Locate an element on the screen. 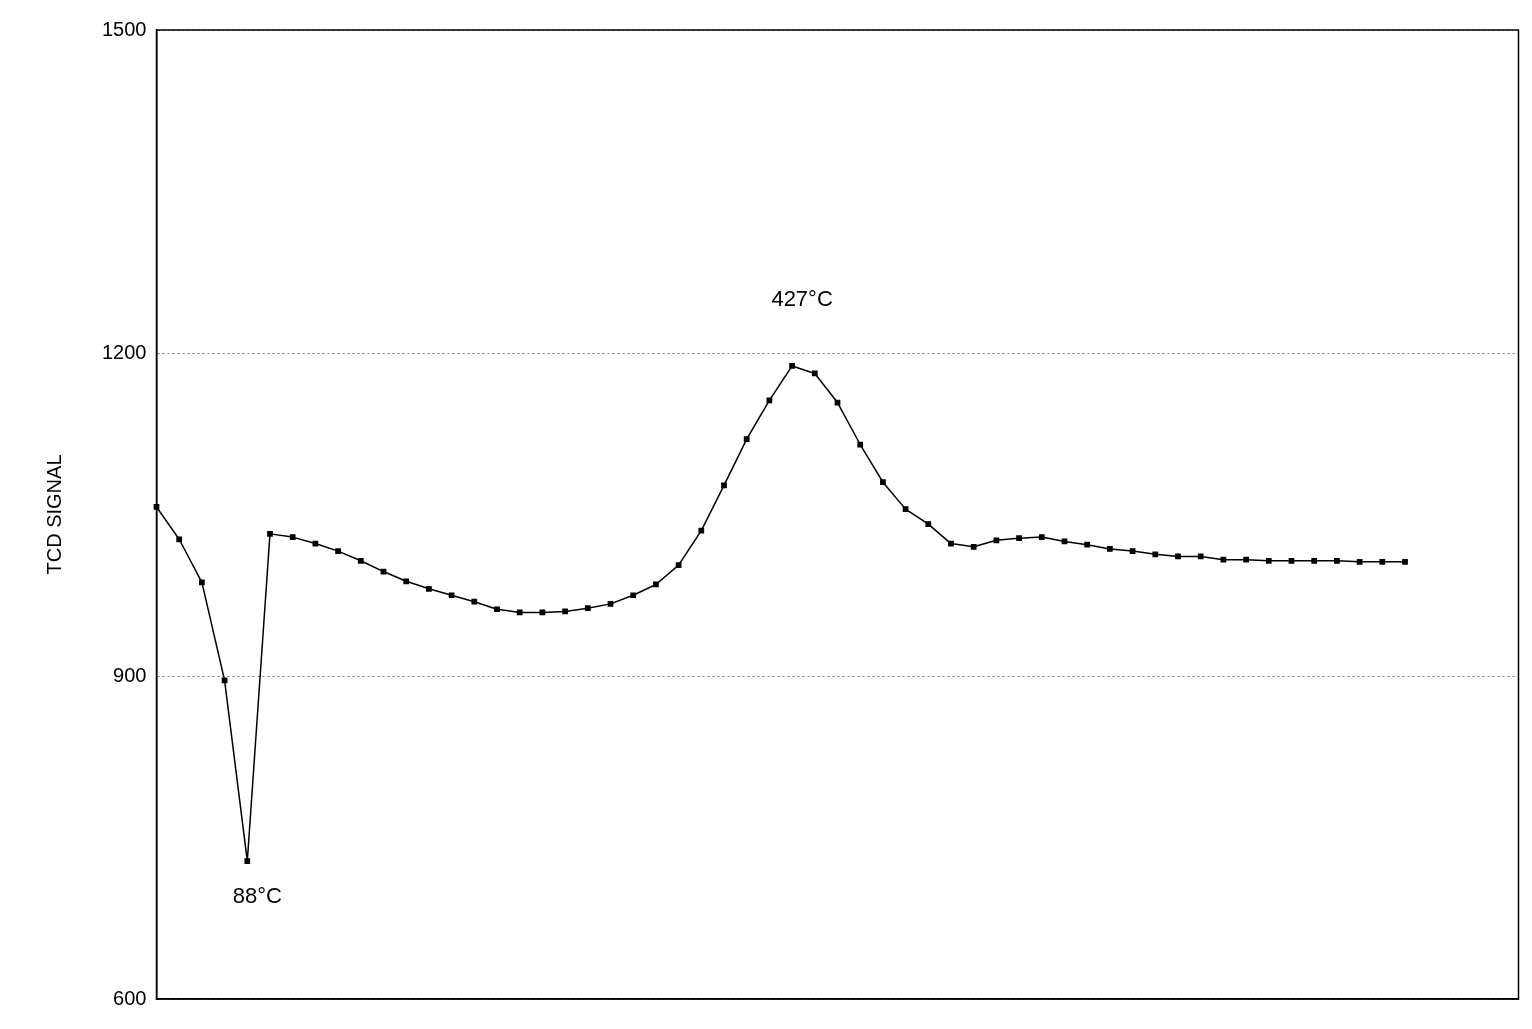  annotation: 427°C is located at coordinates (802, 298).